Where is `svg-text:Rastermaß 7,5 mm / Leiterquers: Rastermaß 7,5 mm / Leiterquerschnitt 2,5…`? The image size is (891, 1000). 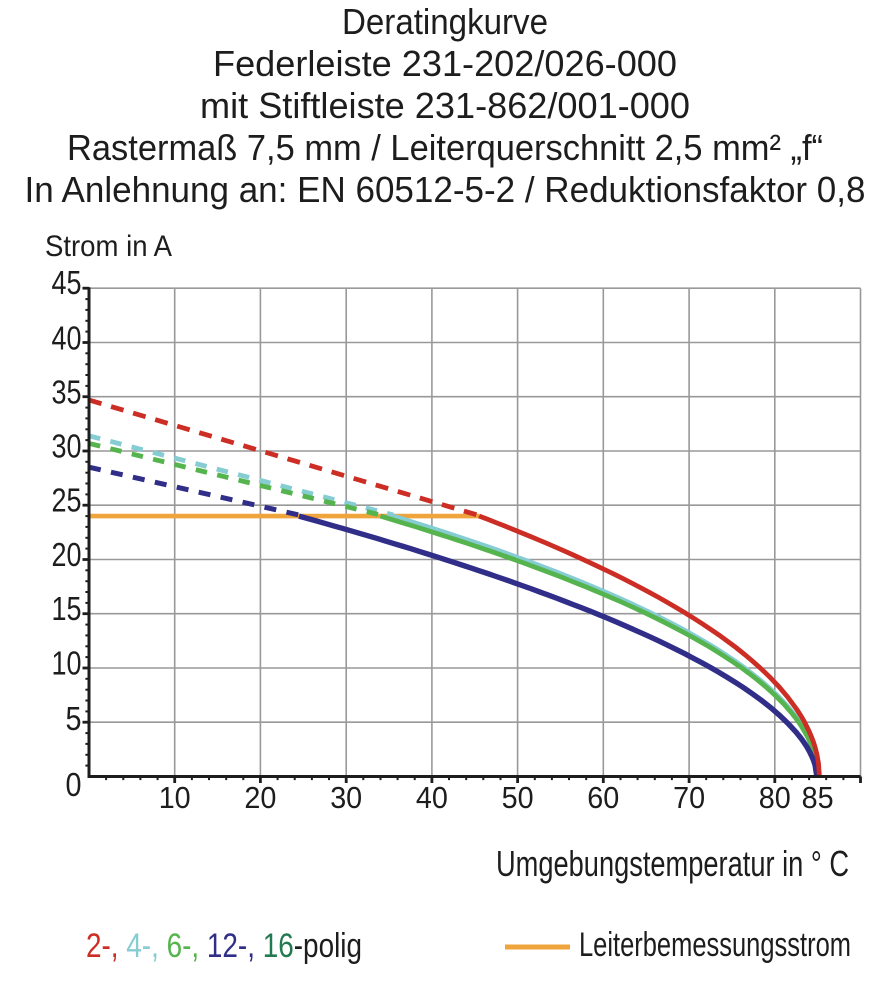
svg-text:Rastermaß 7,5 mm / Leiterquers: Rastermaß 7,5 mm / Leiterquerschnitt 2,5… is located at coordinates (445, 147).